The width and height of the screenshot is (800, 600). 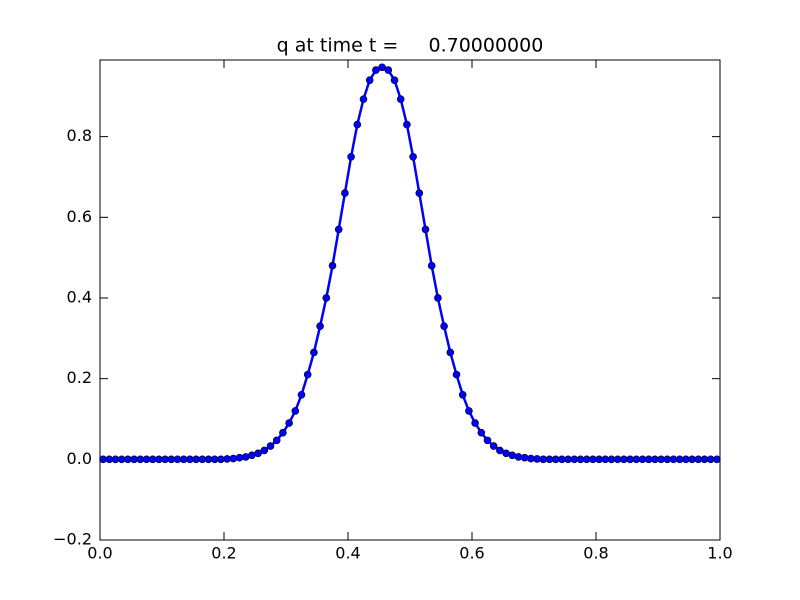 What do you see at coordinates (79, 458) in the screenshot?
I see `y-tick-label: 0.0` at bounding box center [79, 458].